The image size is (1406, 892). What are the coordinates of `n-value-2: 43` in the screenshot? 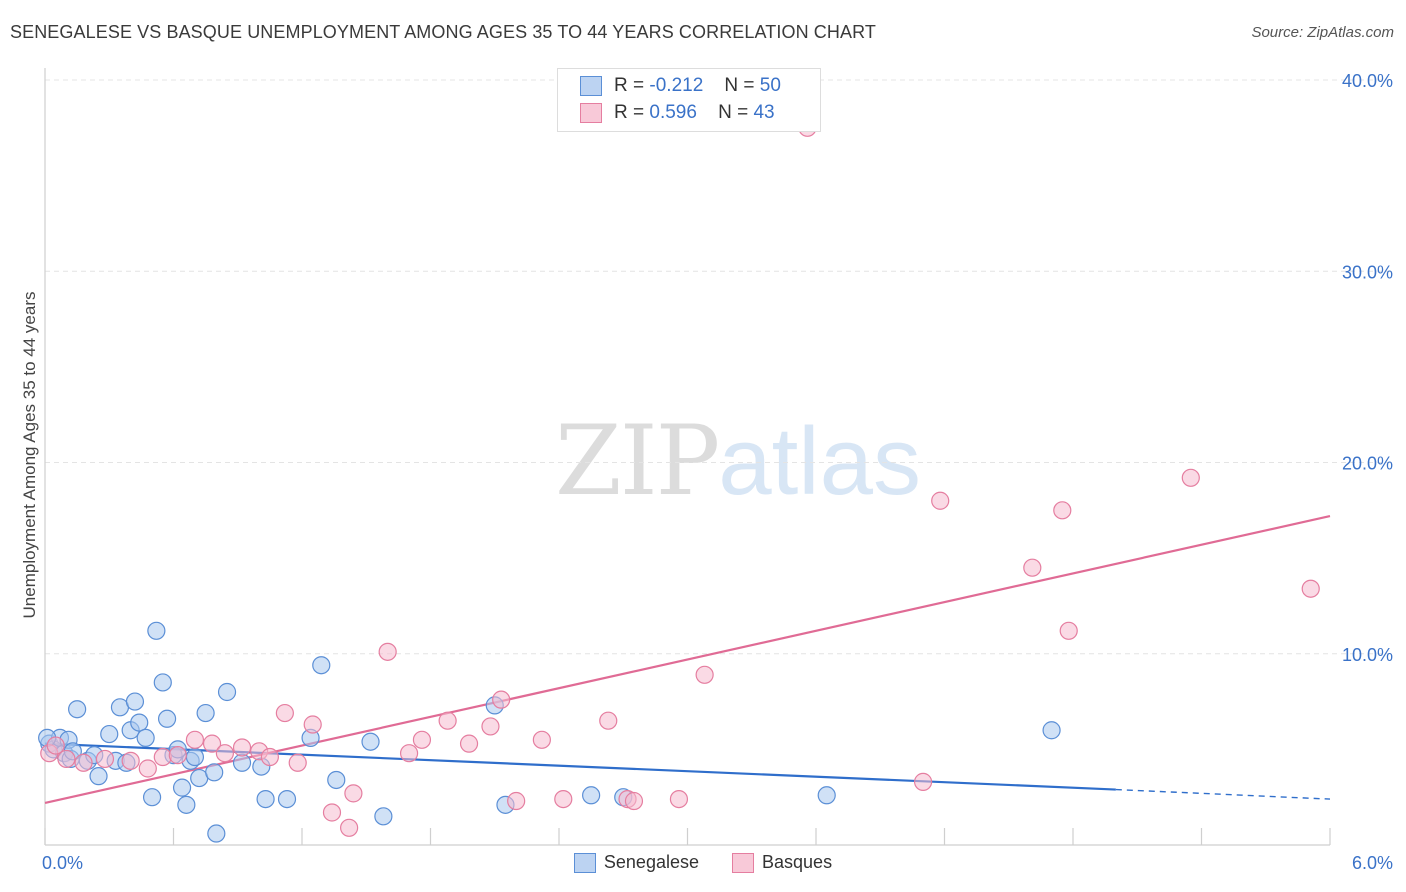 It's located at (764, 112).